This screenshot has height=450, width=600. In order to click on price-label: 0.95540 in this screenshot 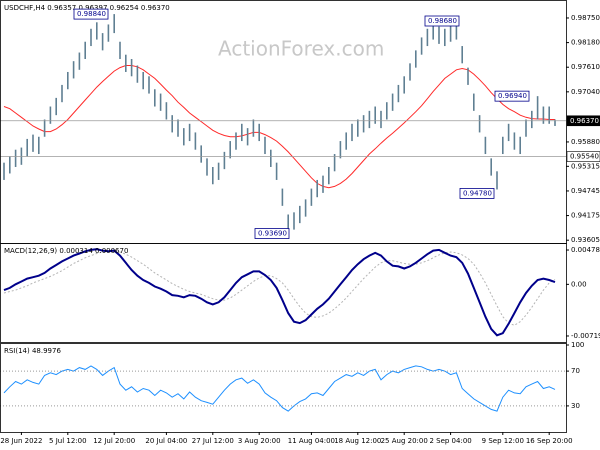, I will do `click(584, 157)`.